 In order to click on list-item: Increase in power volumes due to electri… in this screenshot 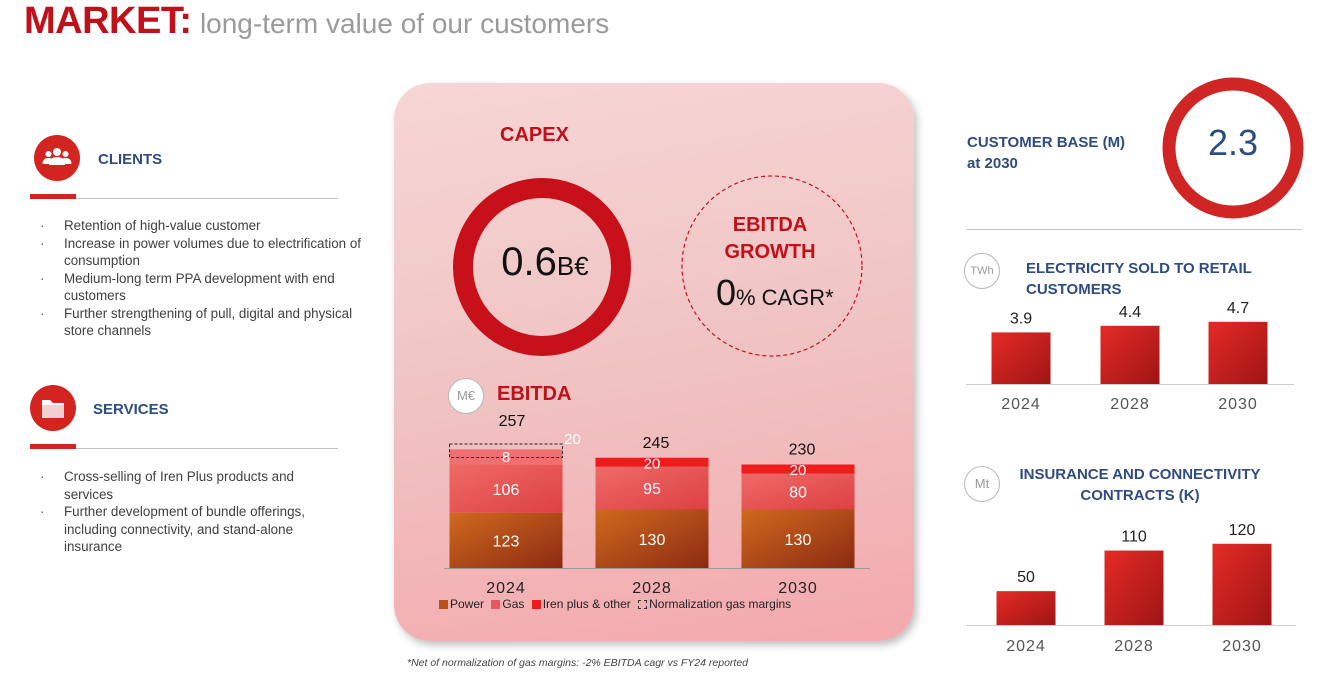, I will do `click(199, 252)`.